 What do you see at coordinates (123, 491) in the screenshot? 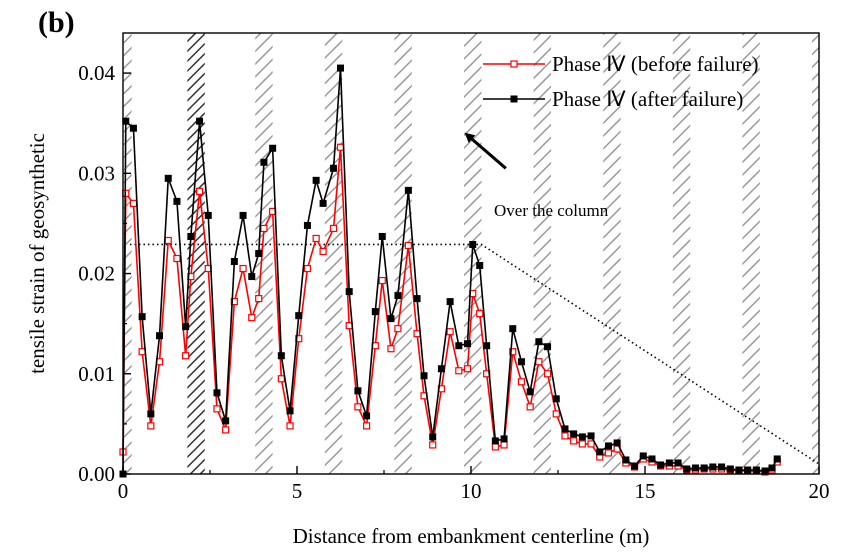
I see `x-tick-label: 0` at bounding box center [123, 491].